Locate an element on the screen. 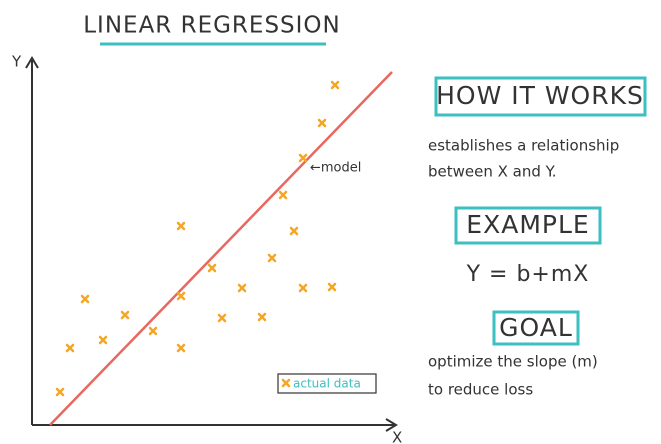 The width and height of the screenshot is (661, 444). goal-heading: GOAL is located at coordinates (536, 327).